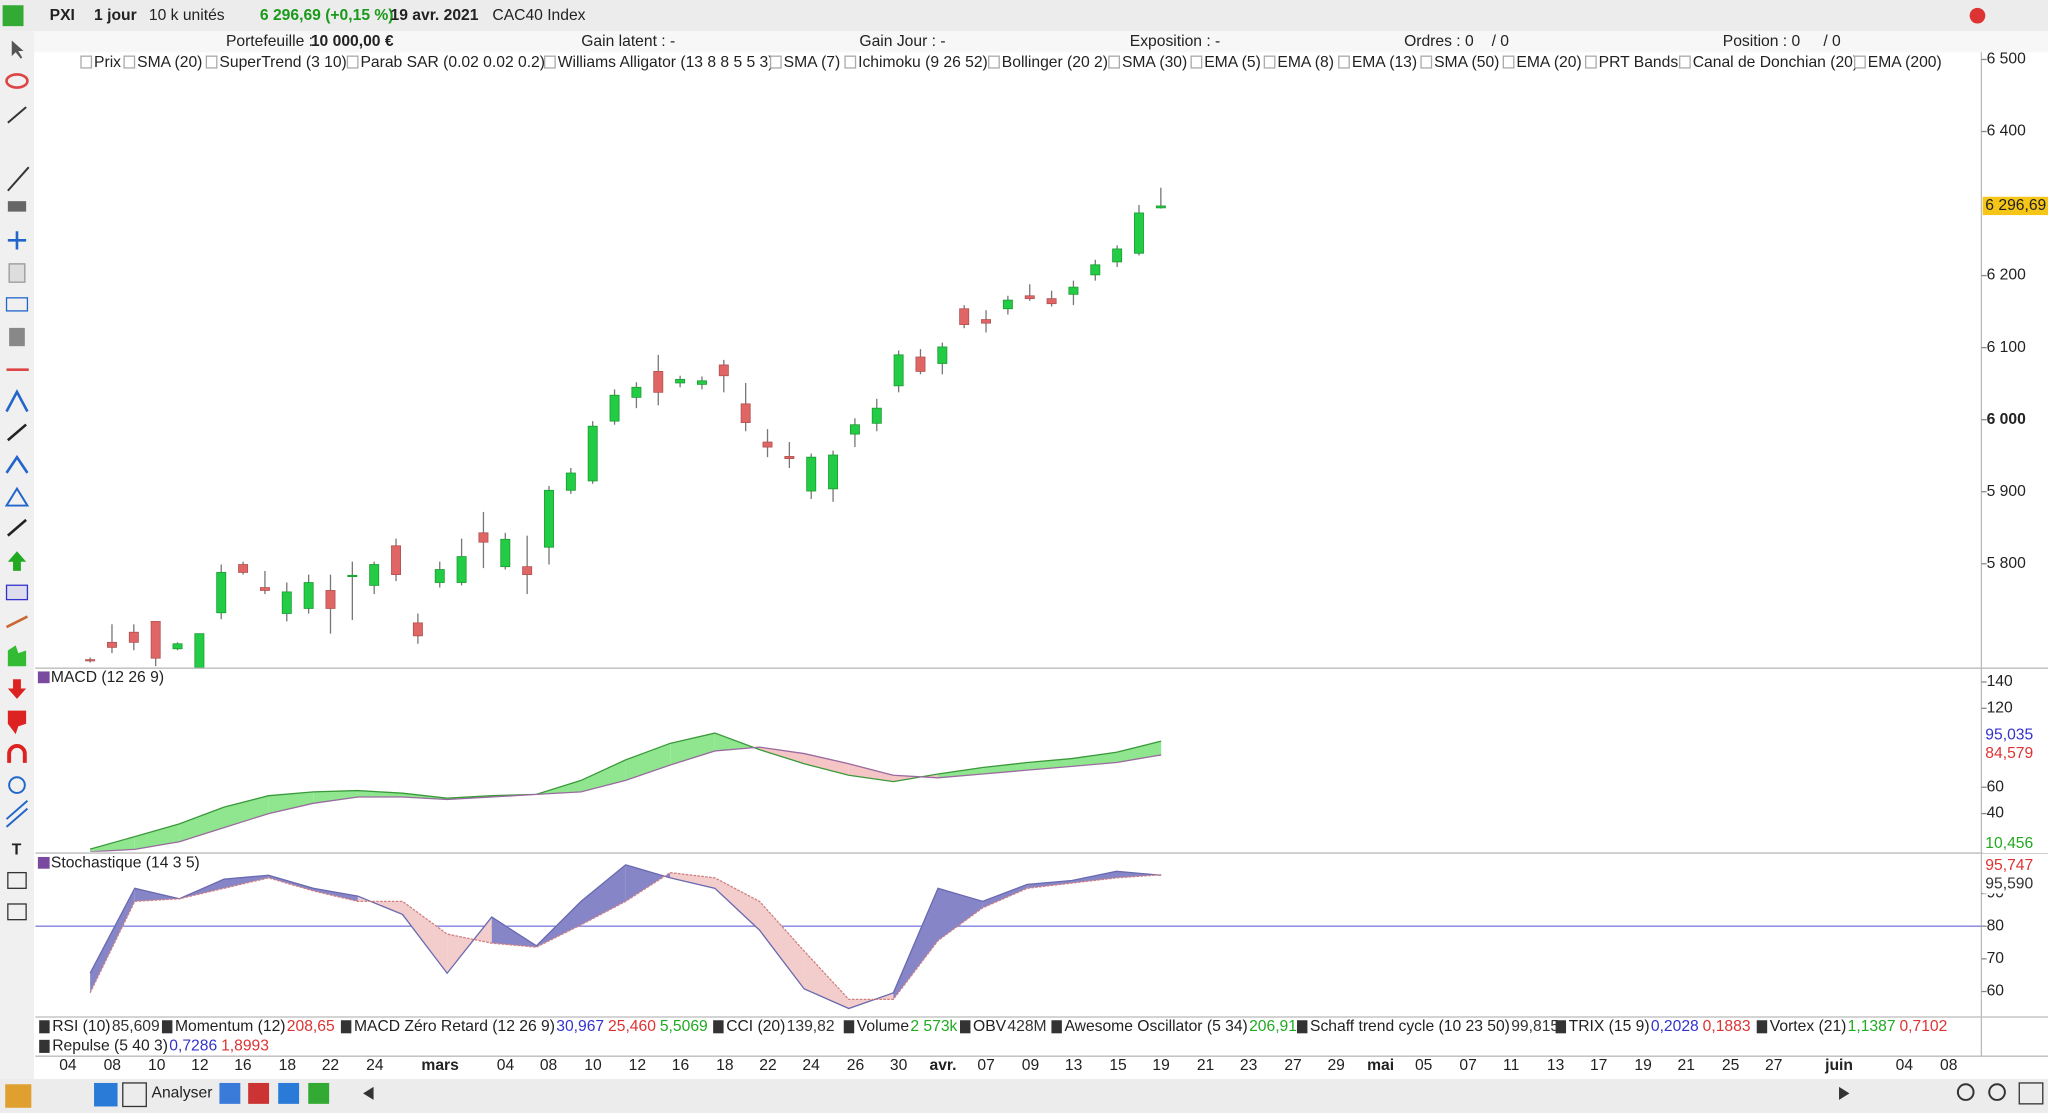 The height and width of the screenshot is (1113, 2048). Describe the element at coordinates (923, 62) in the screenshot. I see `indicator-name: Ichimoku (9 26 52)` at that location.